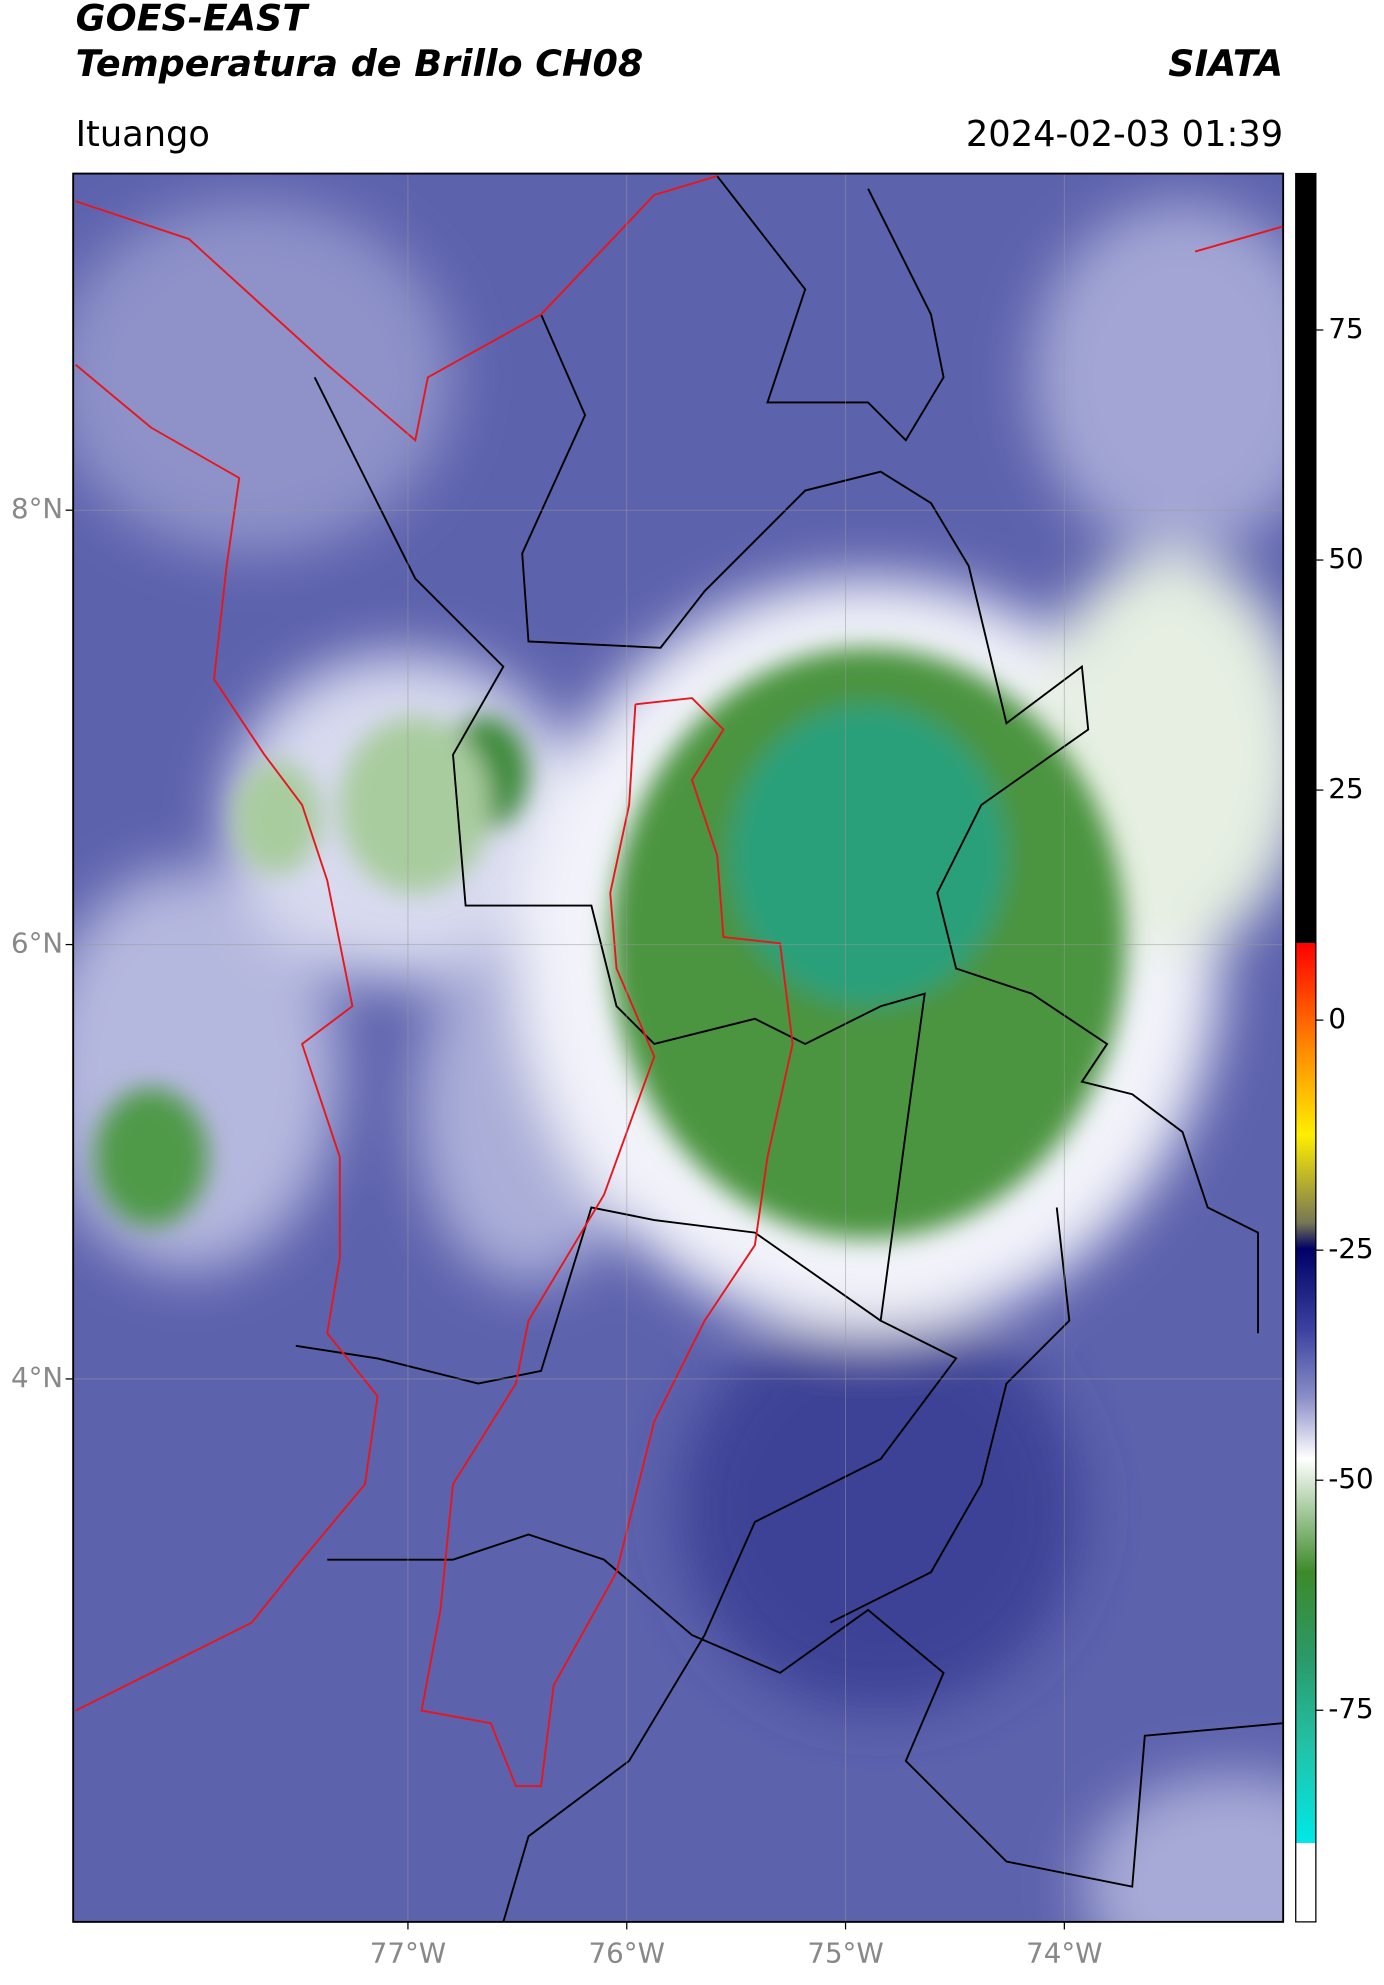 Image resolution: width=1384 pixels, height=1985 pixels. I want to click on lat-tick-label: 6°N, so click(37, 943).